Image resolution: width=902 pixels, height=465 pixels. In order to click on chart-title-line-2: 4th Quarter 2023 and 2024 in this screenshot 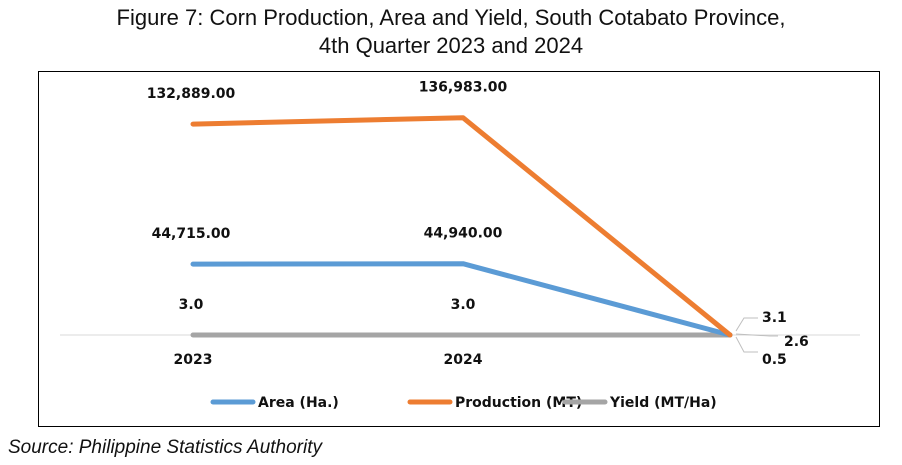, I will do `click(451, 45)`.